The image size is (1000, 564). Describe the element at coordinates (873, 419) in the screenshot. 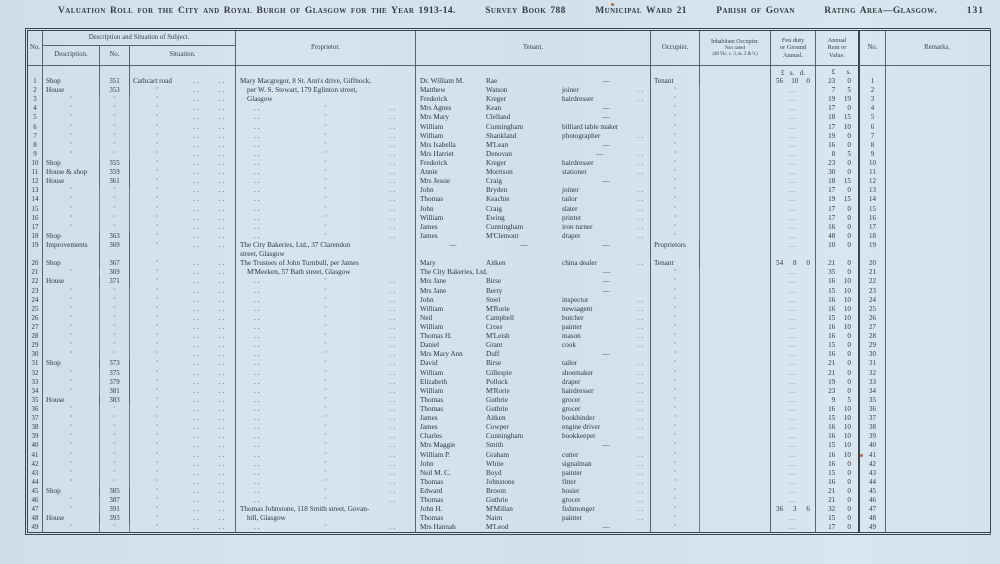

I see `row-number-right: 37` at that location.